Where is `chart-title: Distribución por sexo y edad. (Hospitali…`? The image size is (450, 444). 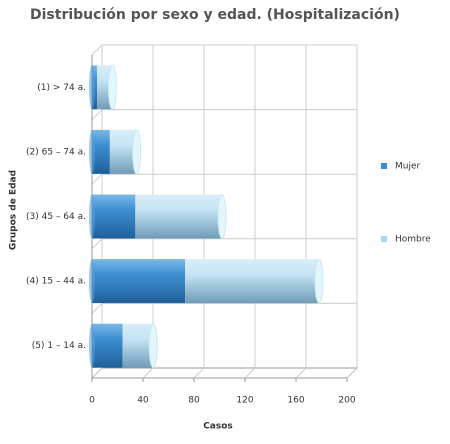
chart-title: Distribución por sexo y edad. (Hospitali… is located at coordinates (215, 15).